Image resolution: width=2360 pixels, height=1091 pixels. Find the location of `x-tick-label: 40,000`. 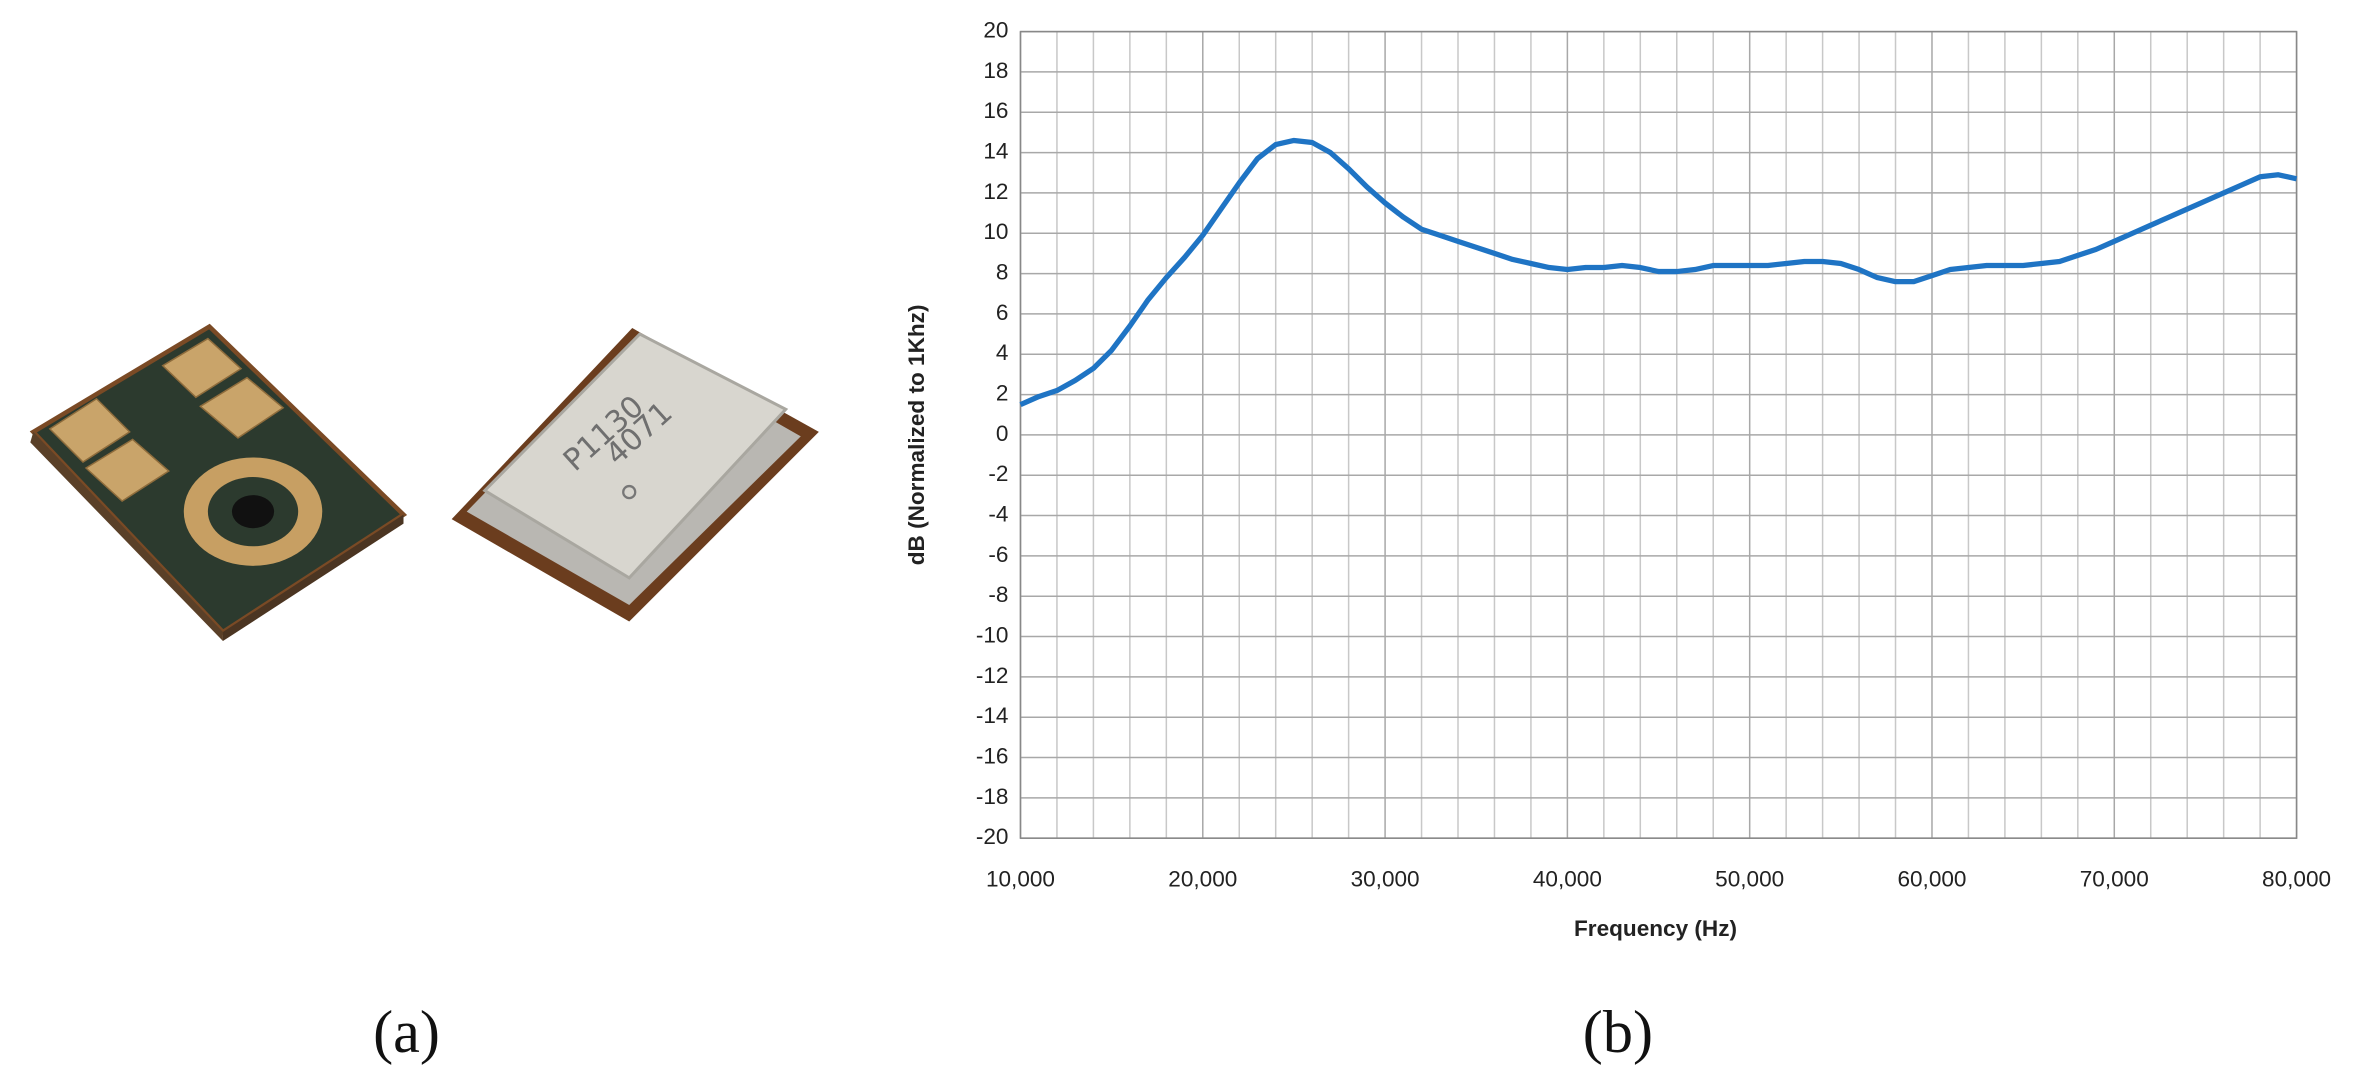

x-tick-label: 40,000 is located at coordinates (1567, 878).